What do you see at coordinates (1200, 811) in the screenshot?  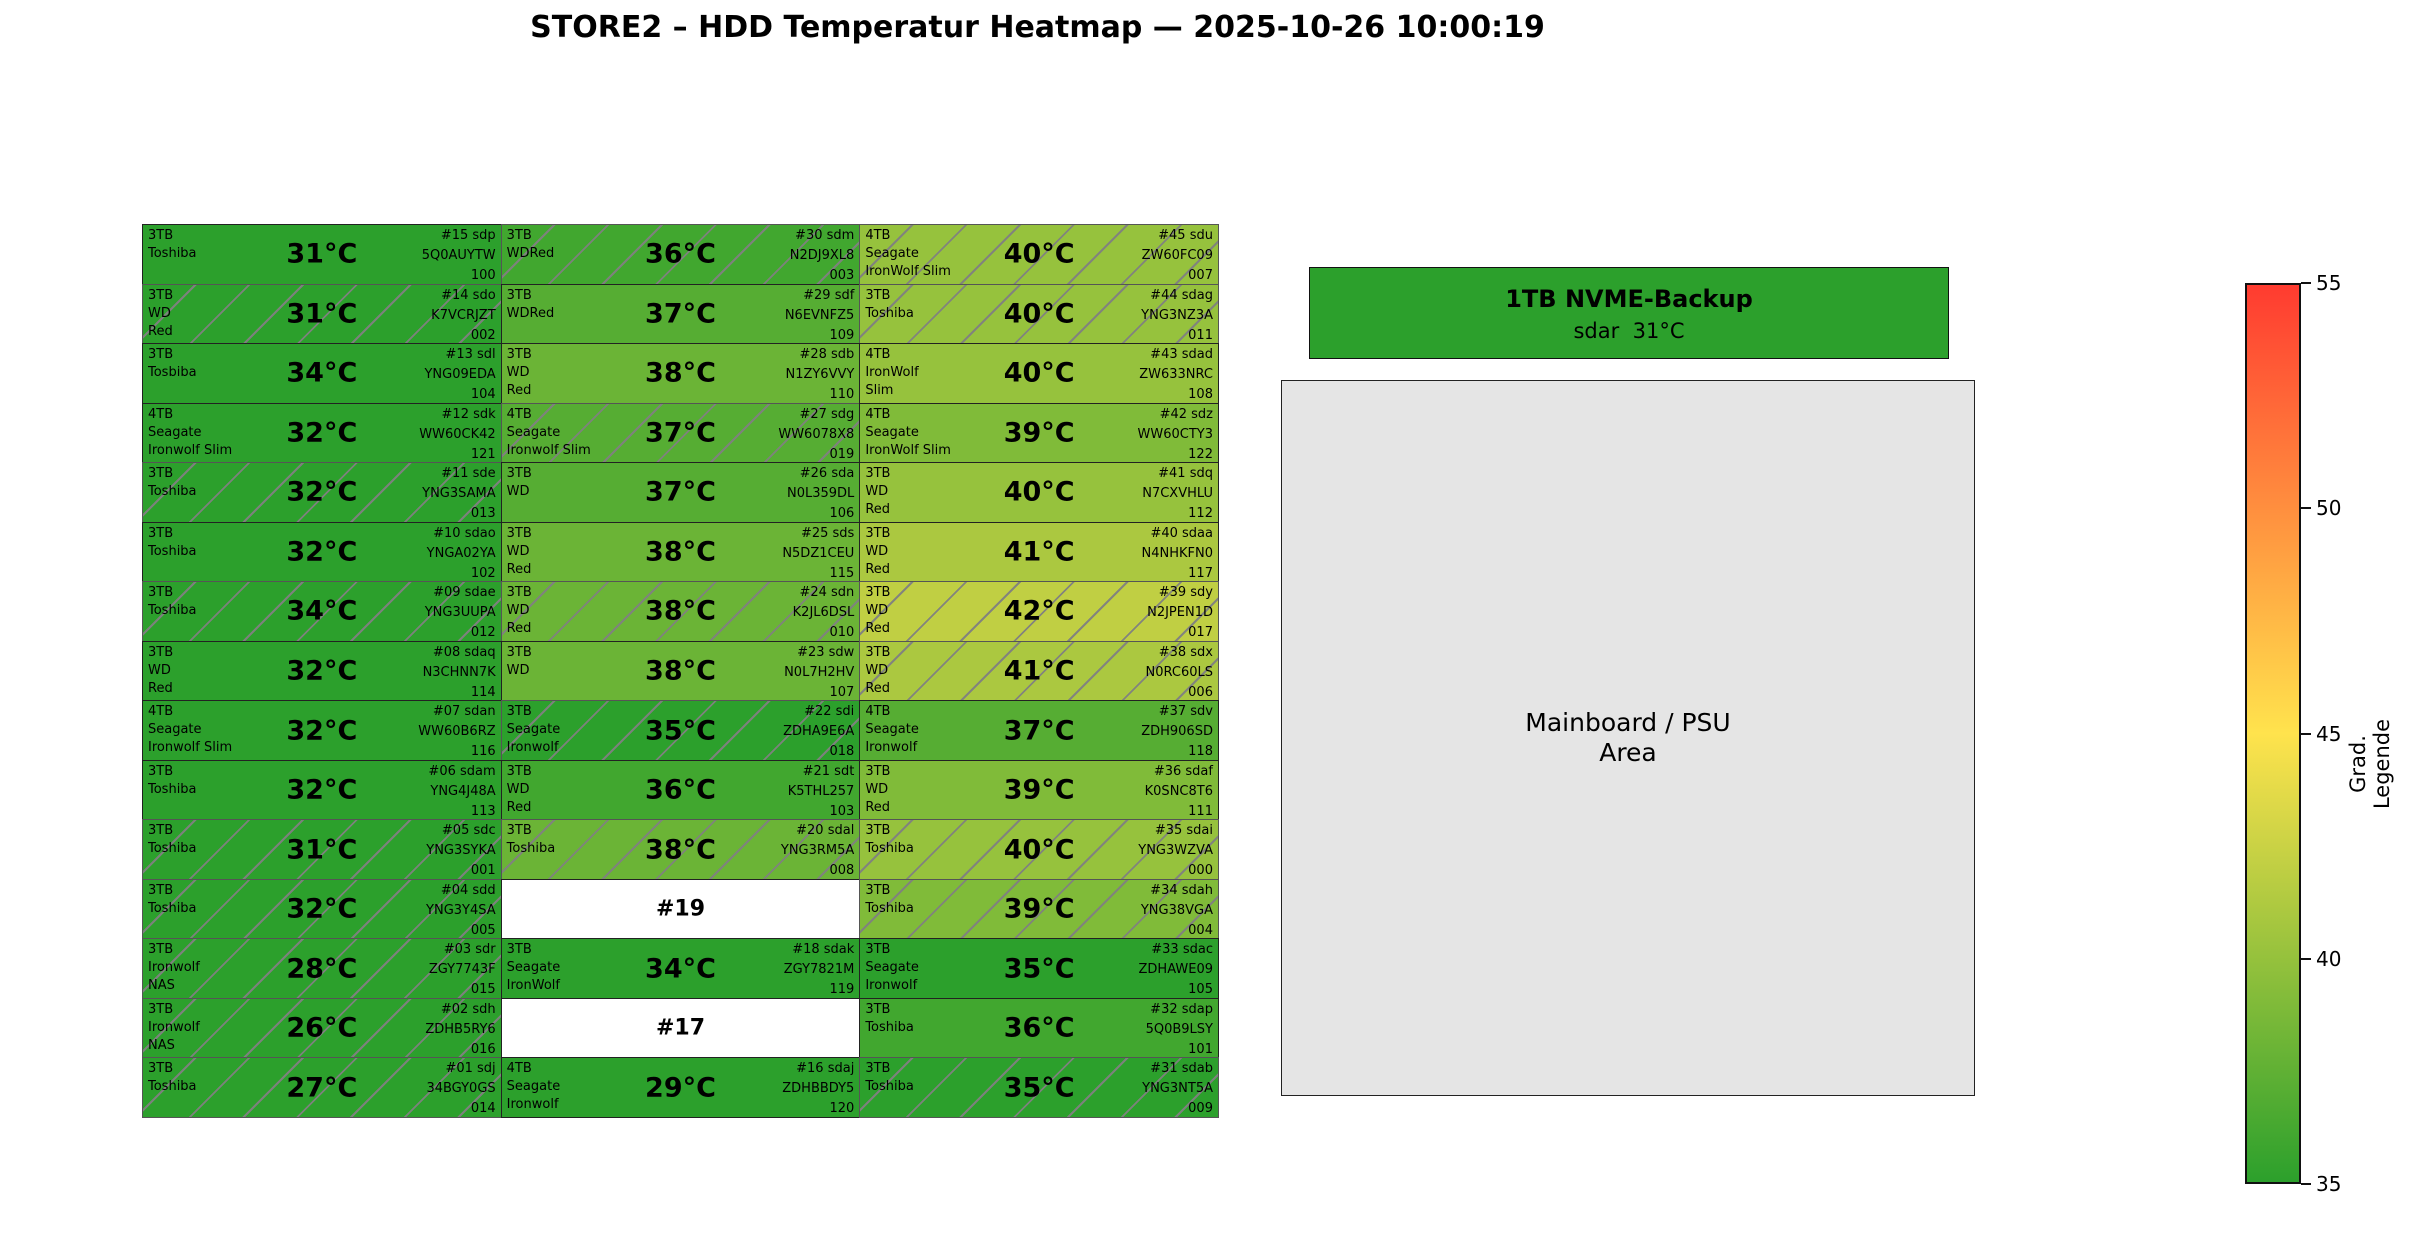 I see `drive-code: 111` at bounding box center [1200, 811].